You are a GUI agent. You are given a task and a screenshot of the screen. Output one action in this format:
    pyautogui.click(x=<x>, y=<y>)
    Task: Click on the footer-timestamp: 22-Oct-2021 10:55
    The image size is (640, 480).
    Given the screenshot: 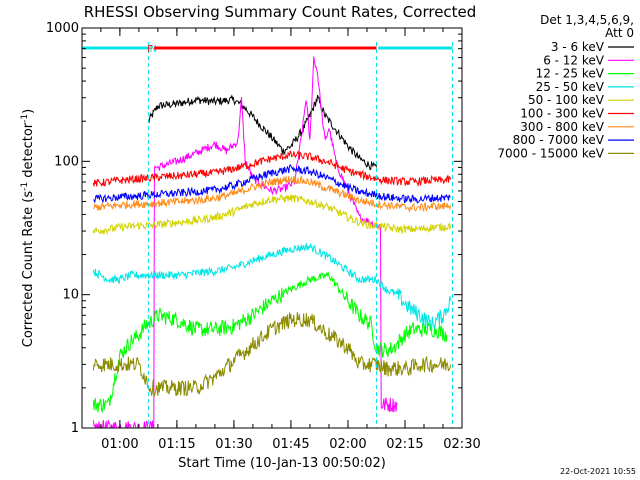 What is the action you would take?
    pyautogui.click(x=598, y=471)
    